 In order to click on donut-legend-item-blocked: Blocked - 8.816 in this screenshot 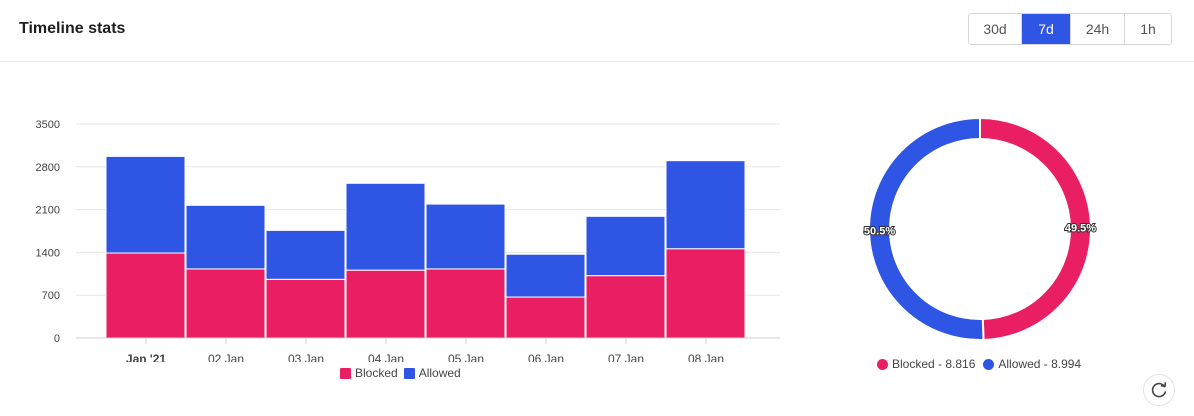, I will do `click(926, 364)`.